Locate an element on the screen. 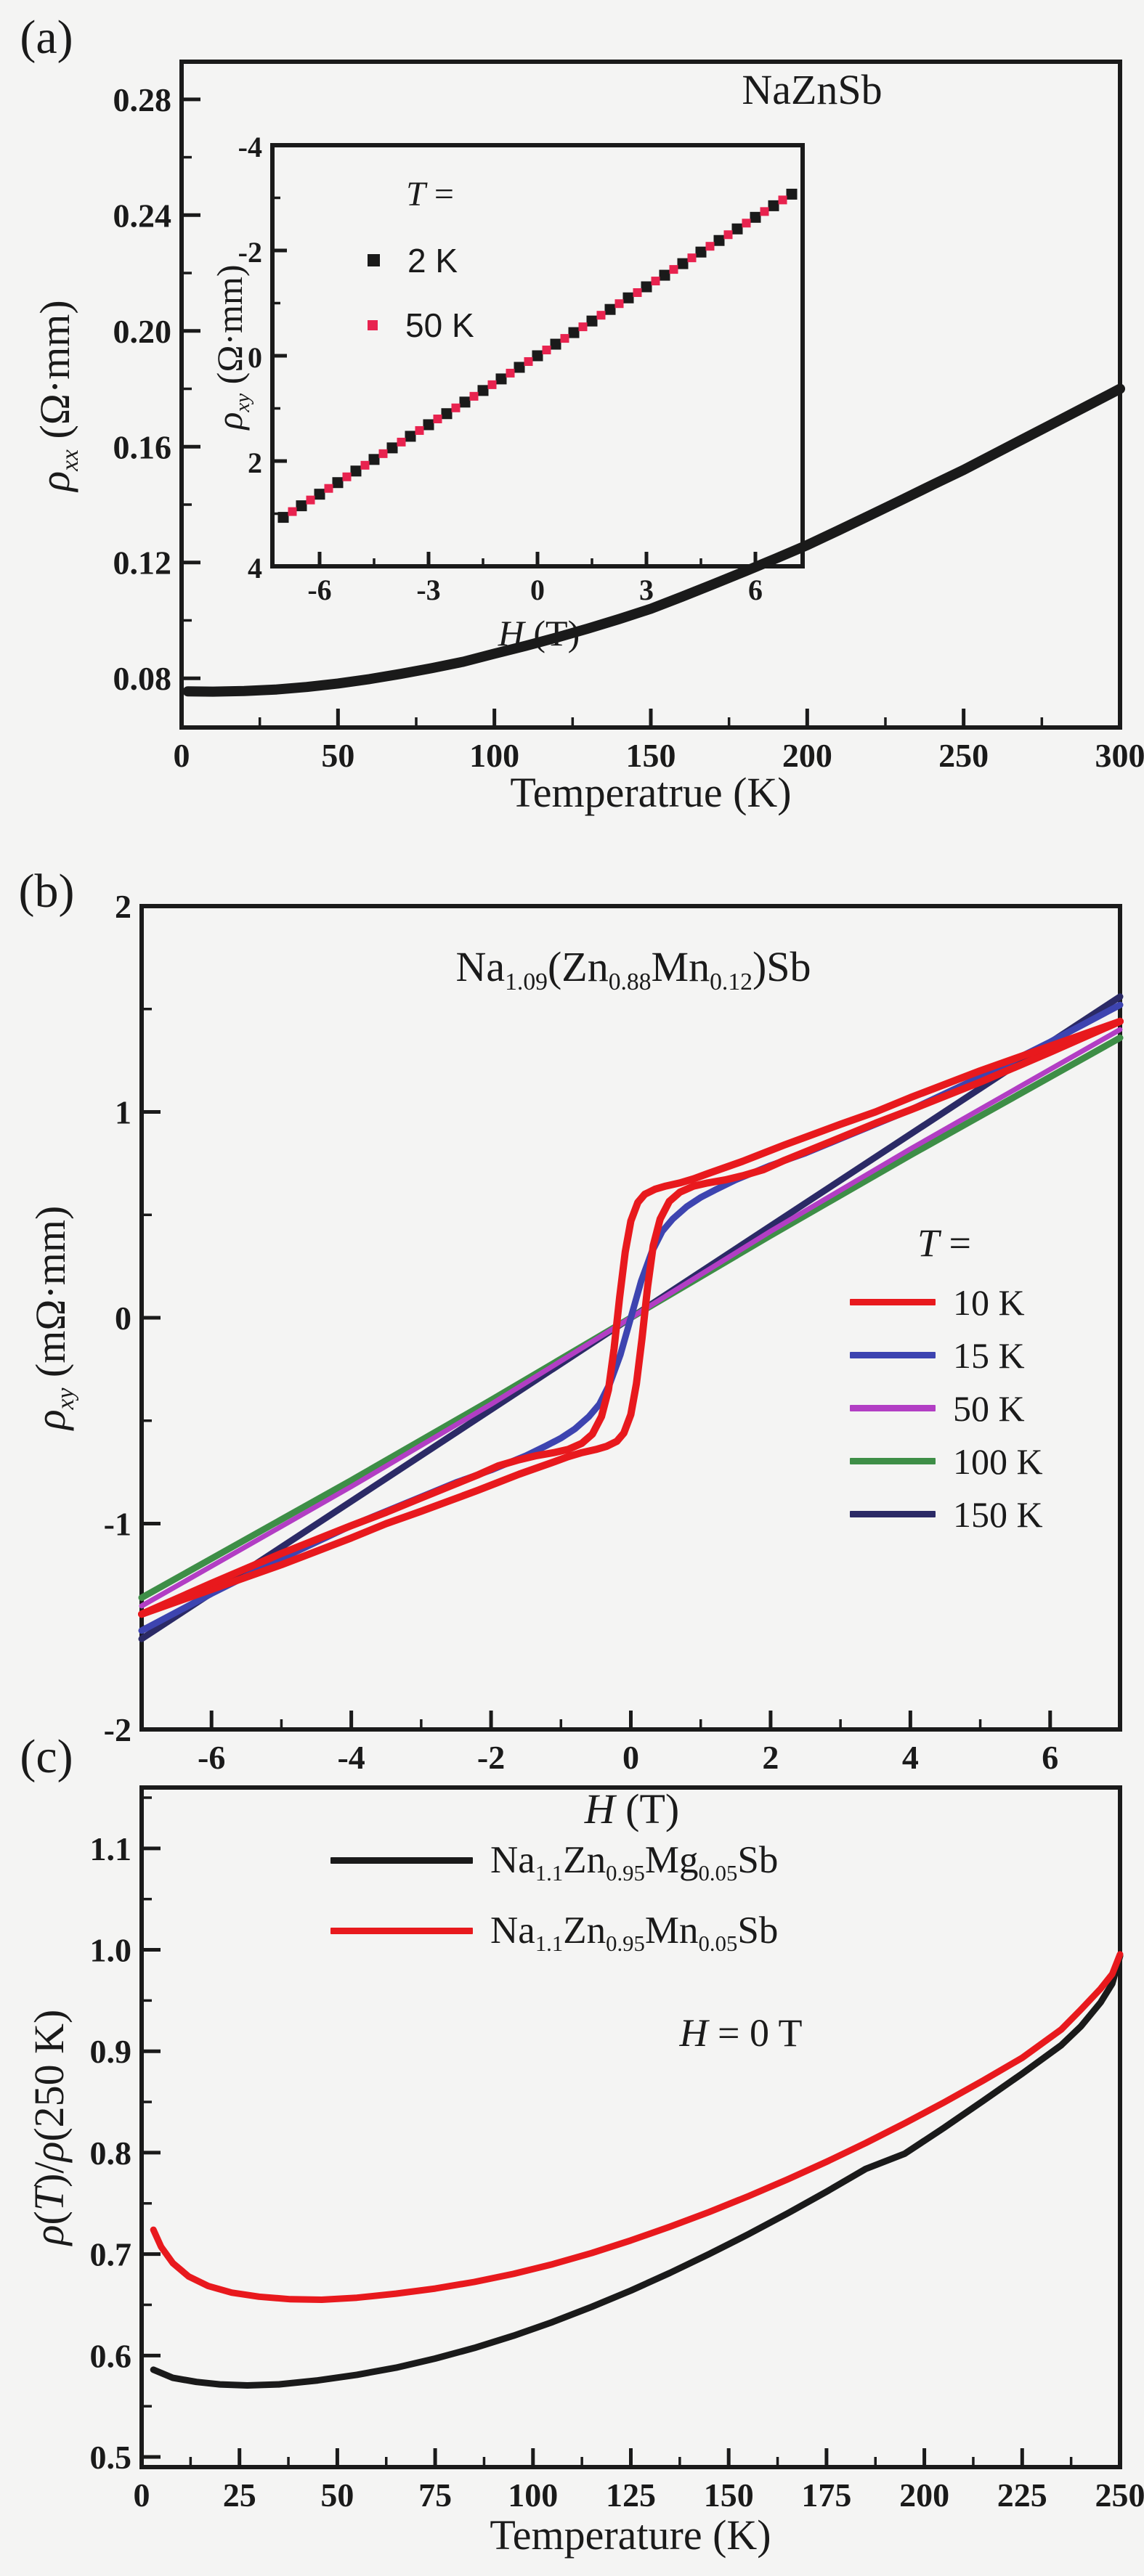 This screenshot has width=1144, height=2576. legend-item: 15 K is located at coordinates (946, 1355).